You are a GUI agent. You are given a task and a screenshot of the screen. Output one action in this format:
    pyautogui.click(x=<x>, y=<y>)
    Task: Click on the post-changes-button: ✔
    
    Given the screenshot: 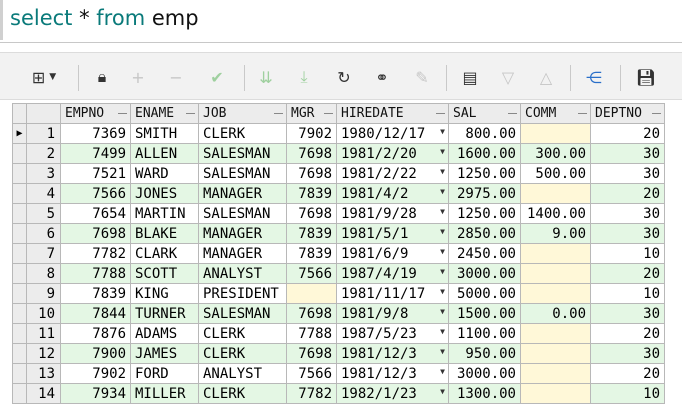 What is the action you would take?
    pyautogui.click(x=217, y=77)
    